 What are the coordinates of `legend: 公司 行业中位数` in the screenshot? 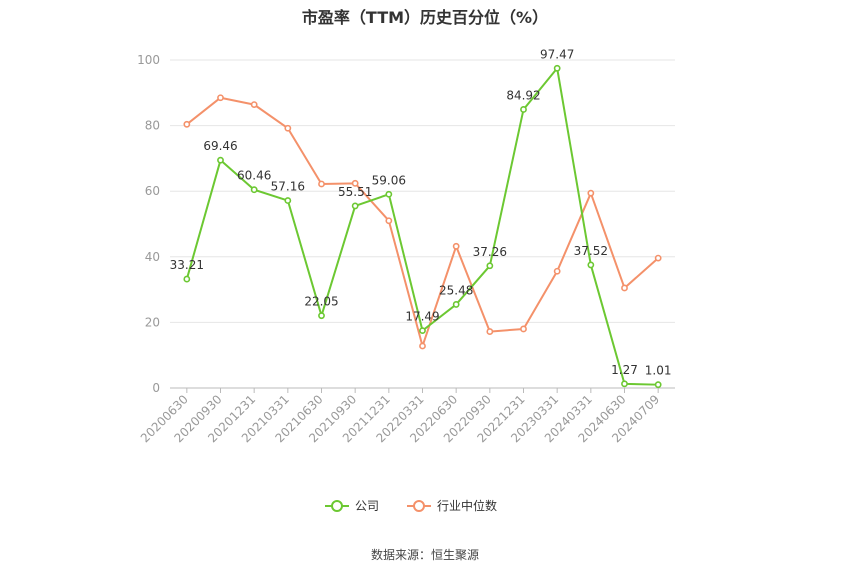 It's located at (411, 505).